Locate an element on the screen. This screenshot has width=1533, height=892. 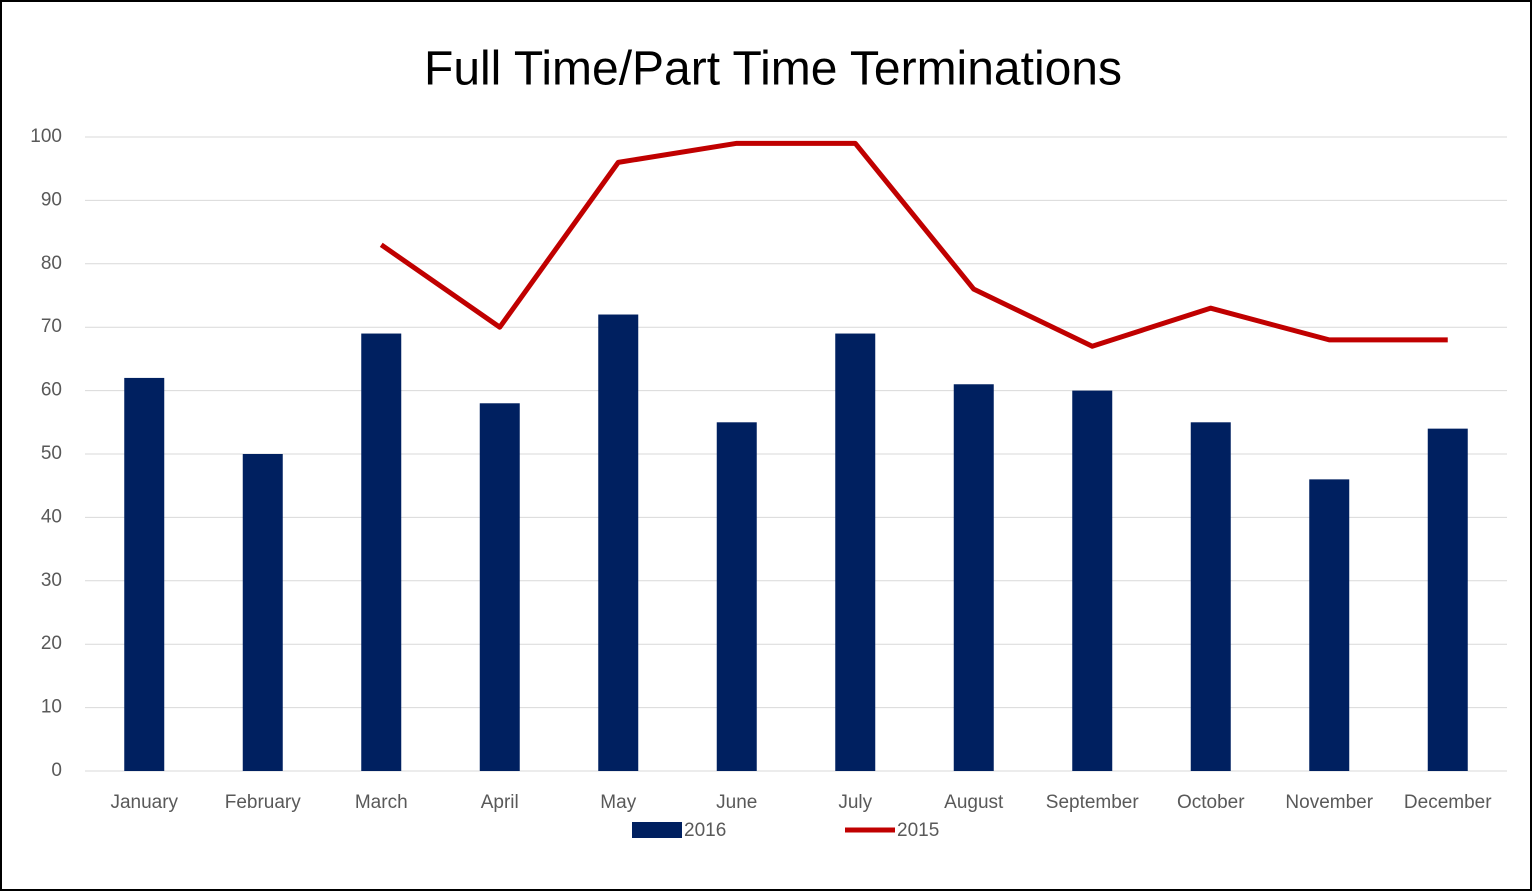
x-tick-label: December is located at coordinates (1448, 802).